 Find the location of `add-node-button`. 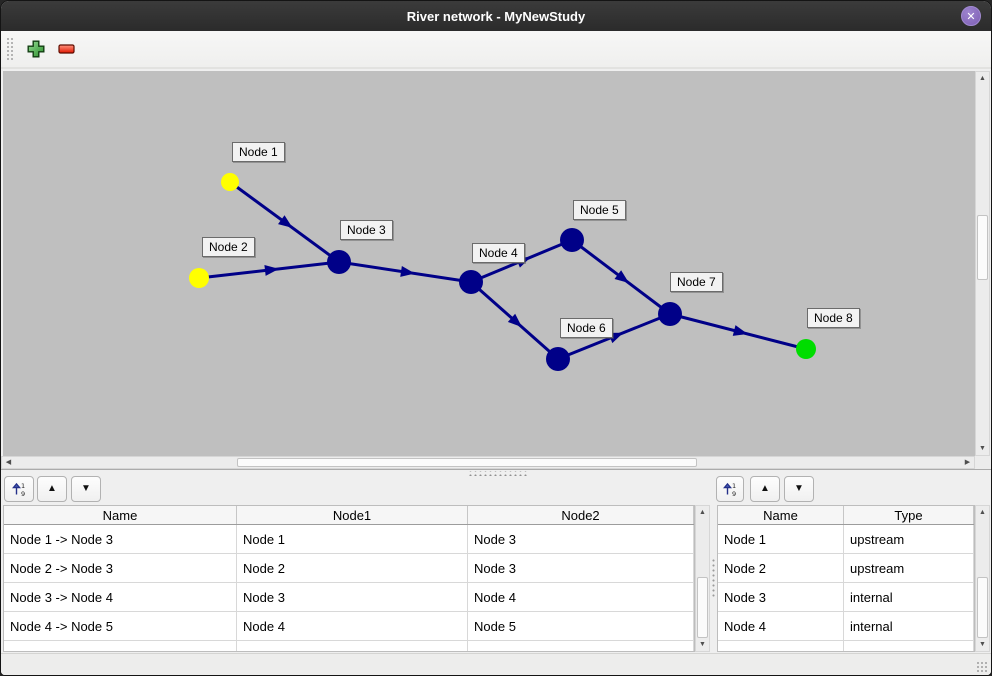

add-node-button is located at coordinates (36, 49).